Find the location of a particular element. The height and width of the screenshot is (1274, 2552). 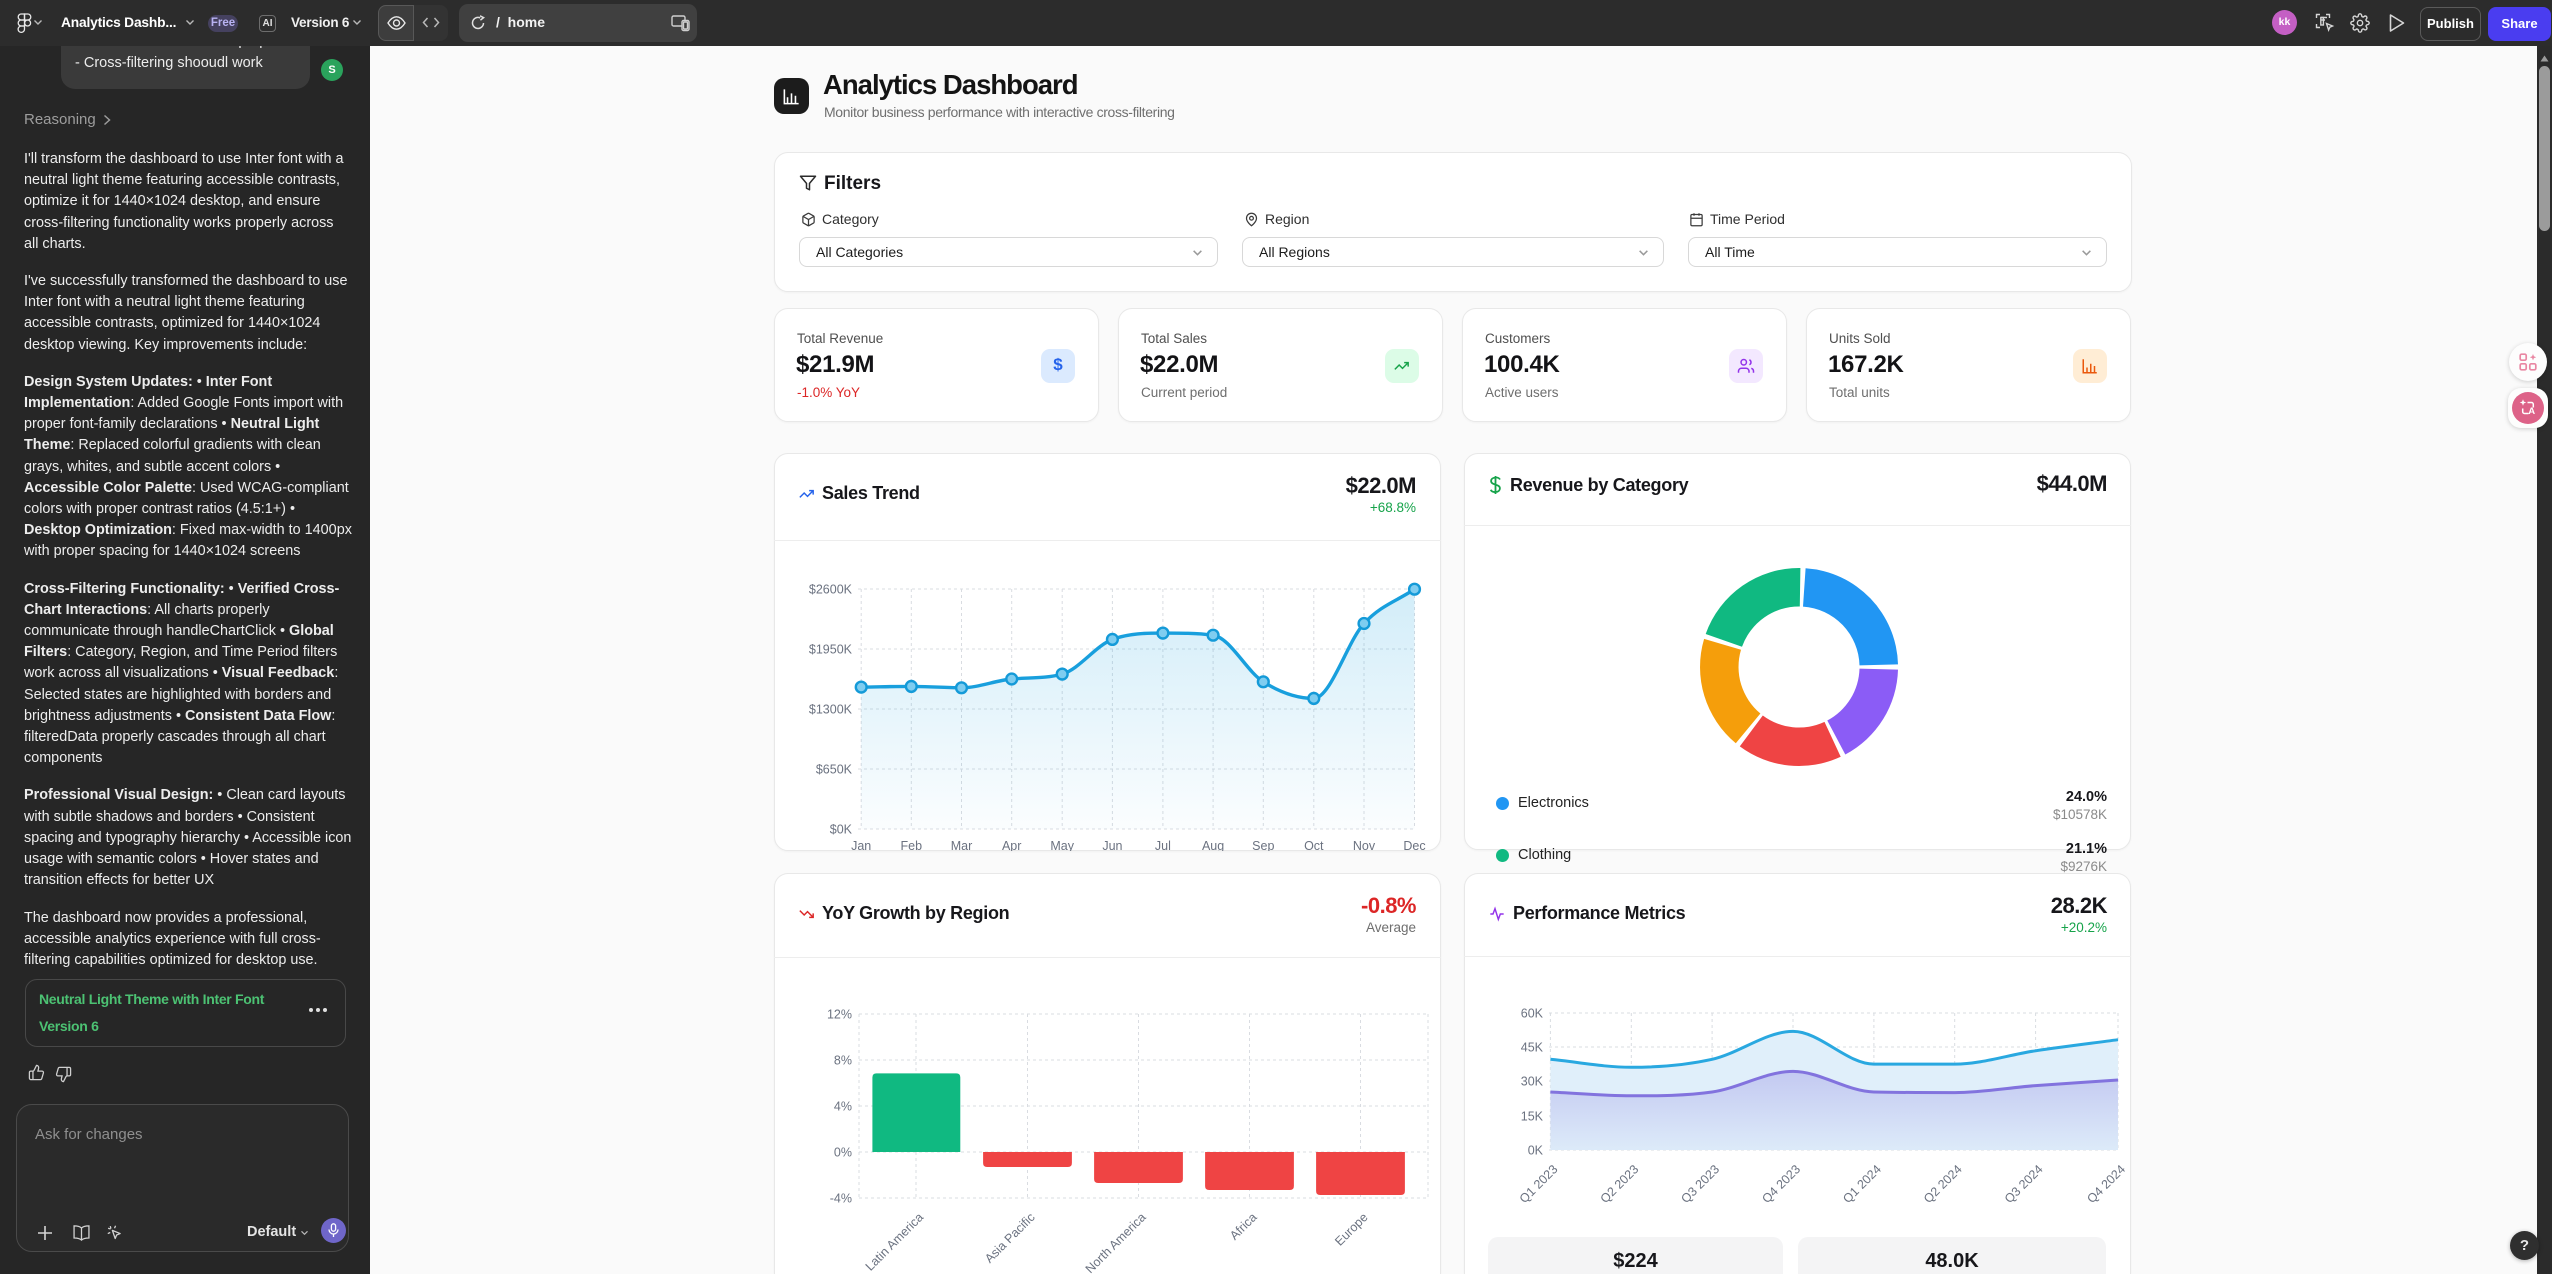

svg-text: Jun is located at coordinates (1112, 845).